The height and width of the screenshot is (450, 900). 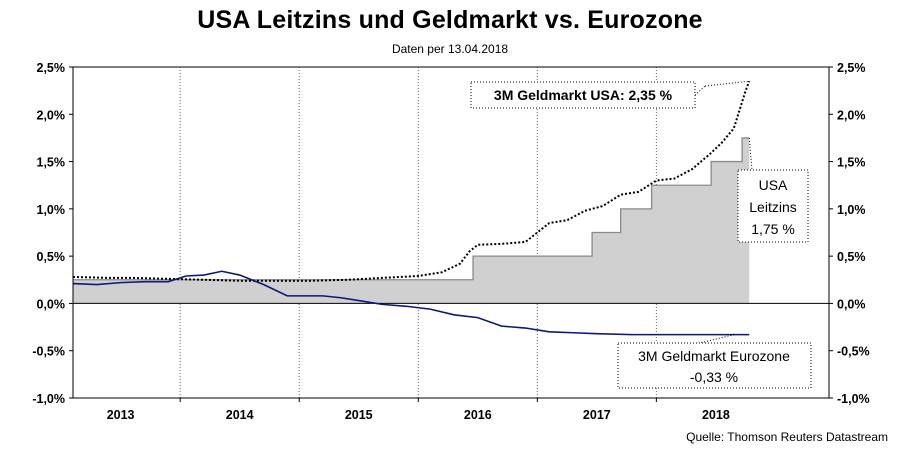 I want to click on x-axis: 2013 2014 2015 2016 2017 2018, so click(x=418, y=410).